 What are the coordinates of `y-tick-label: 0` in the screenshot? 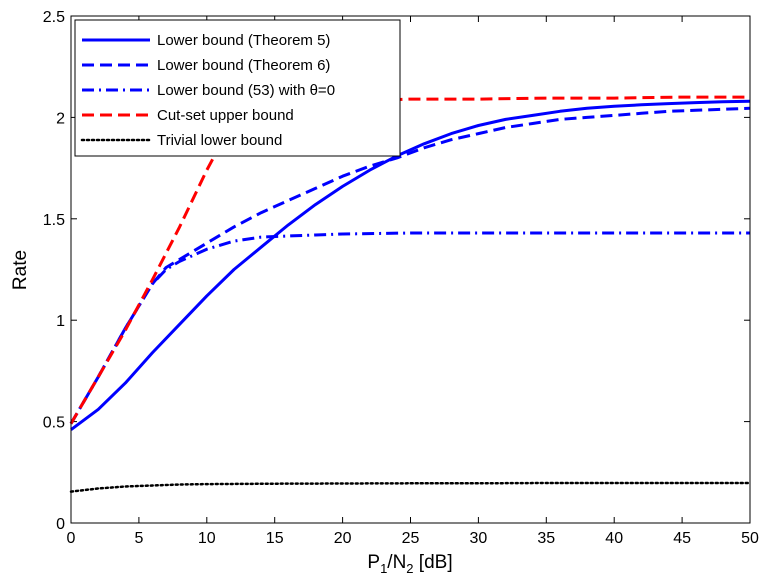 It's located at (60, 524).